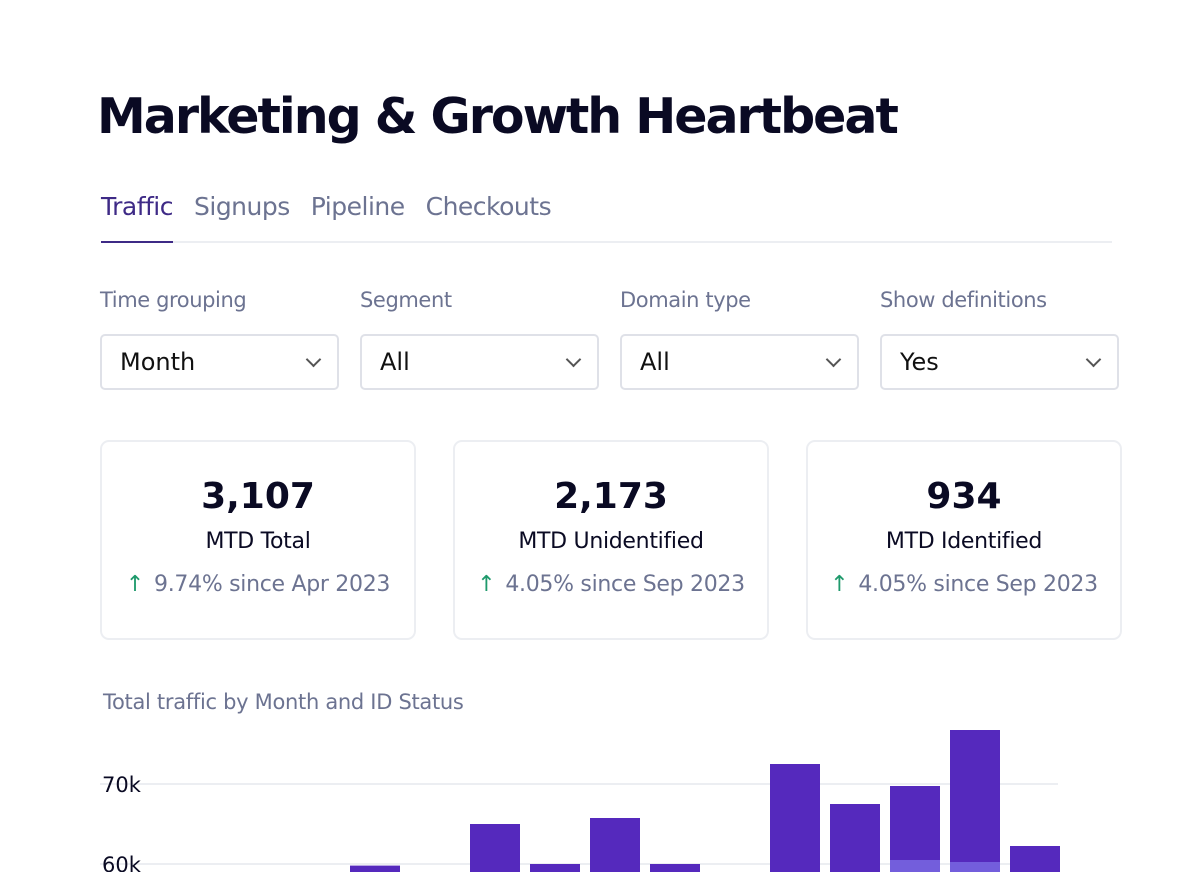 The image size is (1200, 872). I want to click on domain-type-label: Domain type, so click(685, 300).